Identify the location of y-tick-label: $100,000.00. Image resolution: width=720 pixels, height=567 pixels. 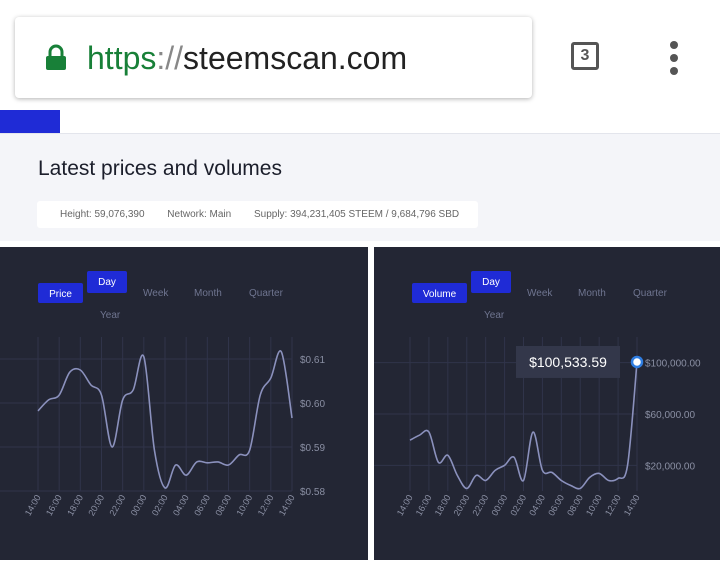
(673, 364).